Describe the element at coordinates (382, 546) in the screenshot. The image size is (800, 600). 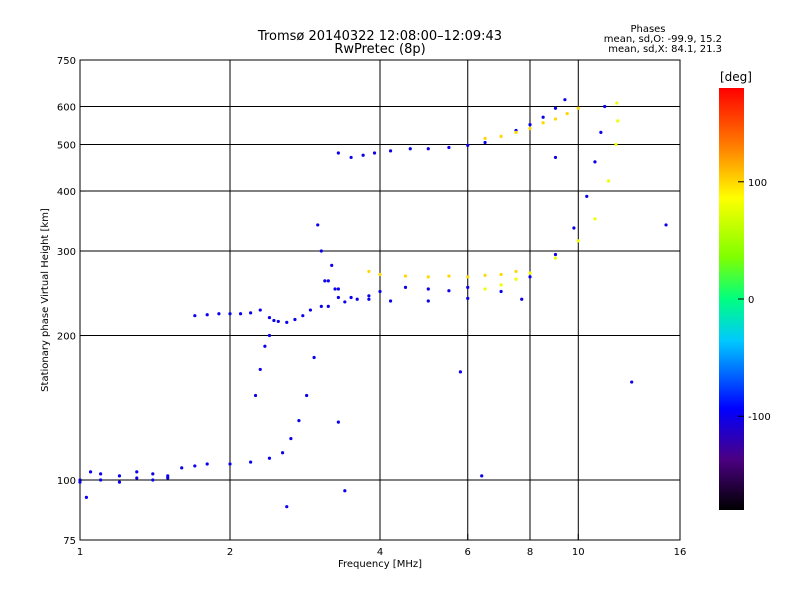
I see `x-axis-ticks: 1 2 4 6 8 10 16` at that location.